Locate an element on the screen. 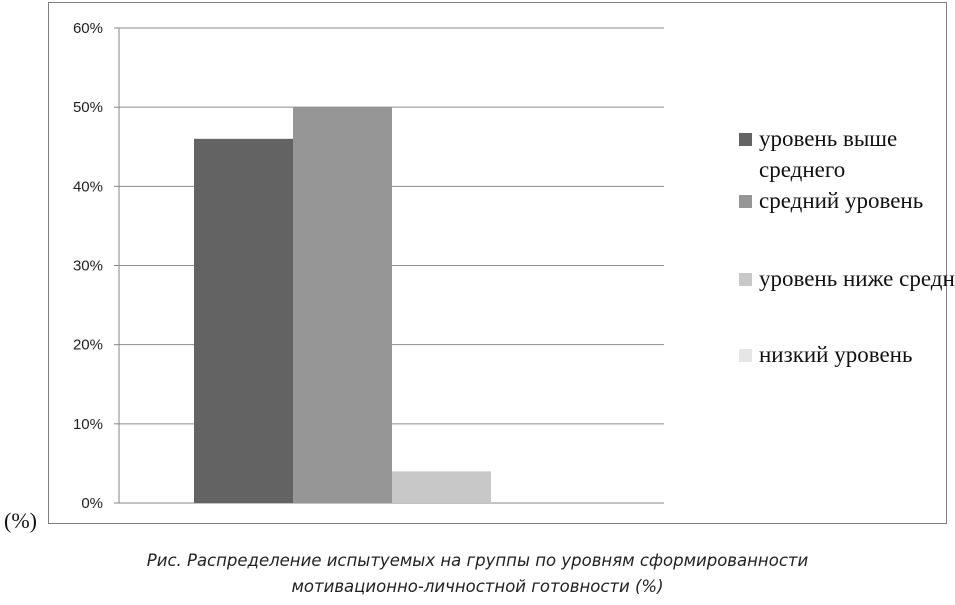 This screenshot has width=955, height=605. y-tick-label: 10% is located at coordinates (88, 424).